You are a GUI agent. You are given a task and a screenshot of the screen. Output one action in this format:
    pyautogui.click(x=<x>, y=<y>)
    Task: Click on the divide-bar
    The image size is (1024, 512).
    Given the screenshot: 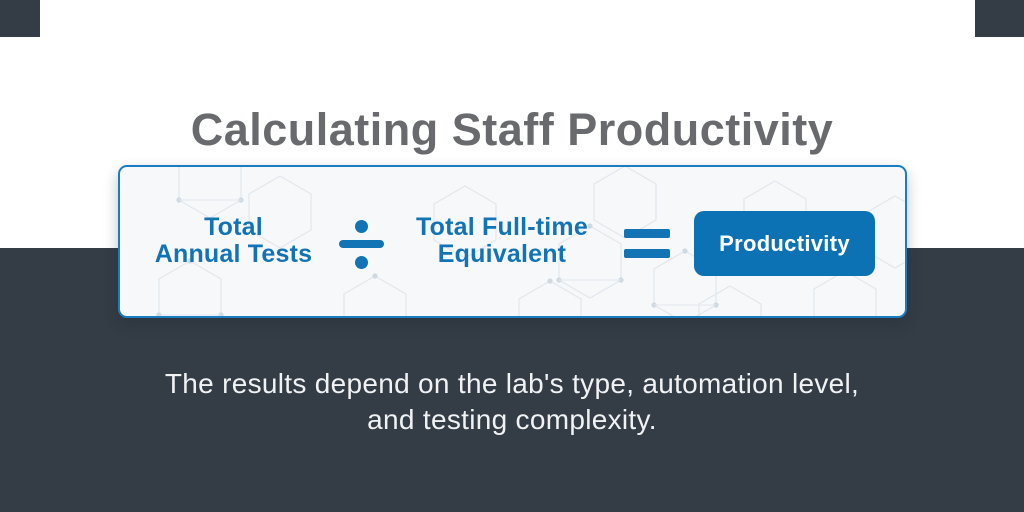 What is the action you would take?
    pyautogui.click(x=361, y=244)
    